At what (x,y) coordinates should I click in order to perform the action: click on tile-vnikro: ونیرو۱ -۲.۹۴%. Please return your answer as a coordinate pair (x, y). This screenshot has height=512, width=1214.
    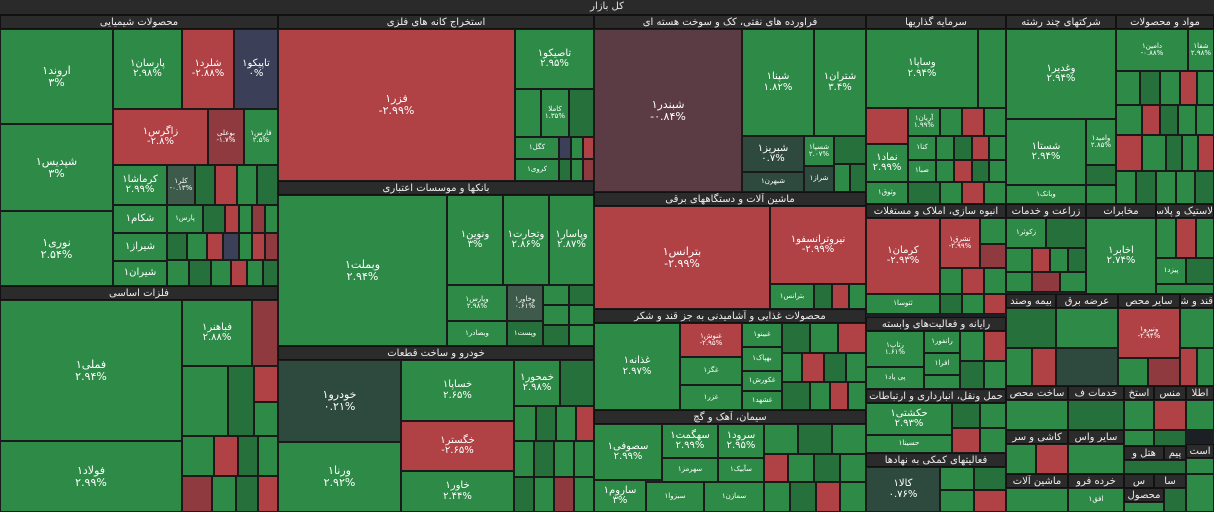
    Looking at the image, I should click on (1149, 333).